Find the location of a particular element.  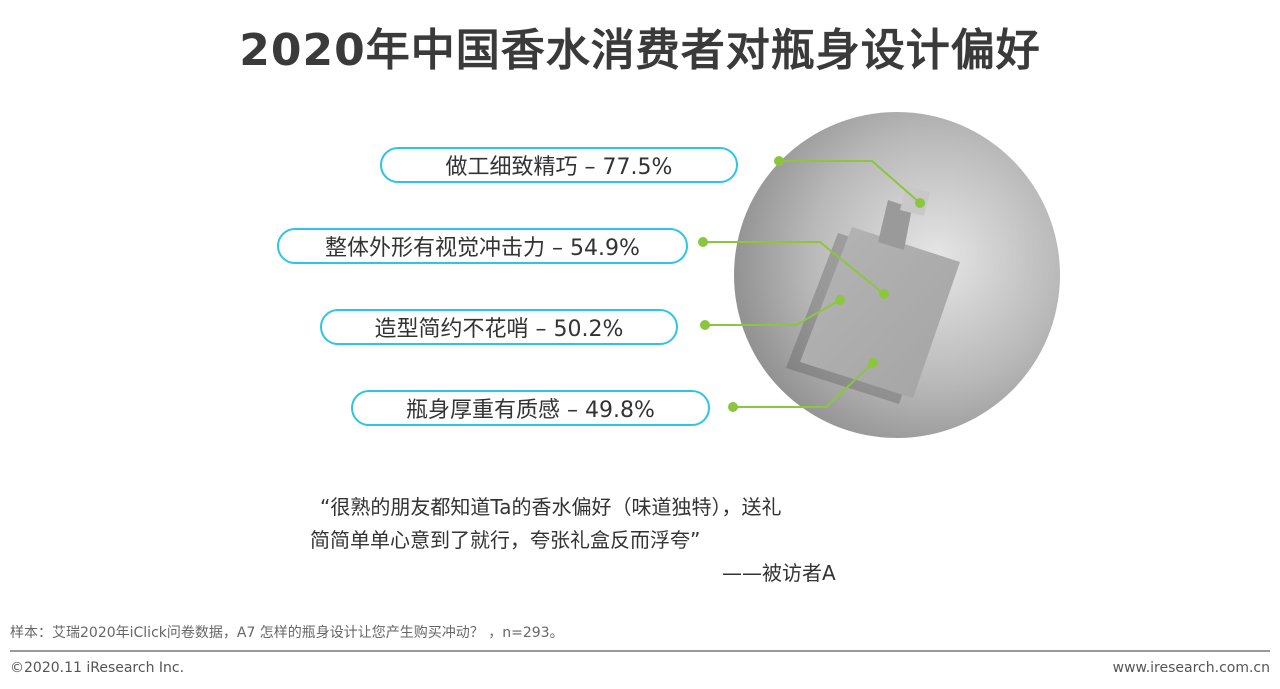

connector-dots is located at coordinates (811, 284).